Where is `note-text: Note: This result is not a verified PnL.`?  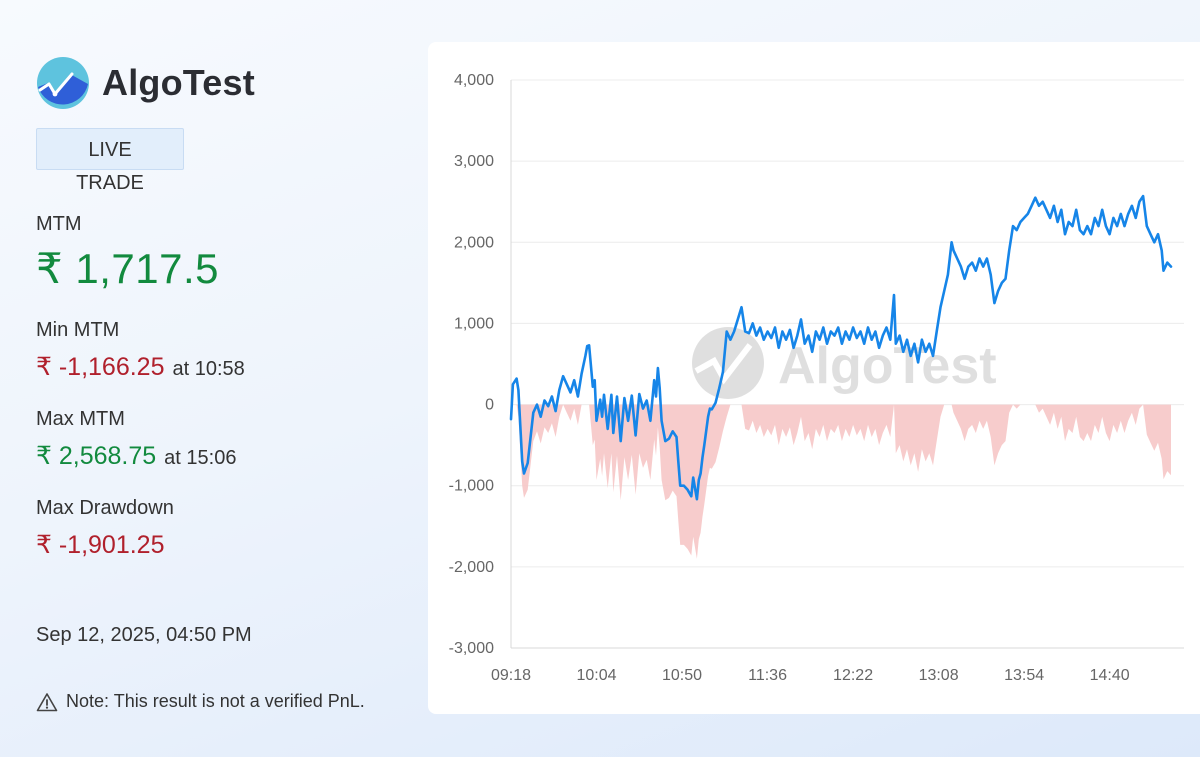
note-text: Note: This result is not a verified PnL. is located at coordinates (215, 701).